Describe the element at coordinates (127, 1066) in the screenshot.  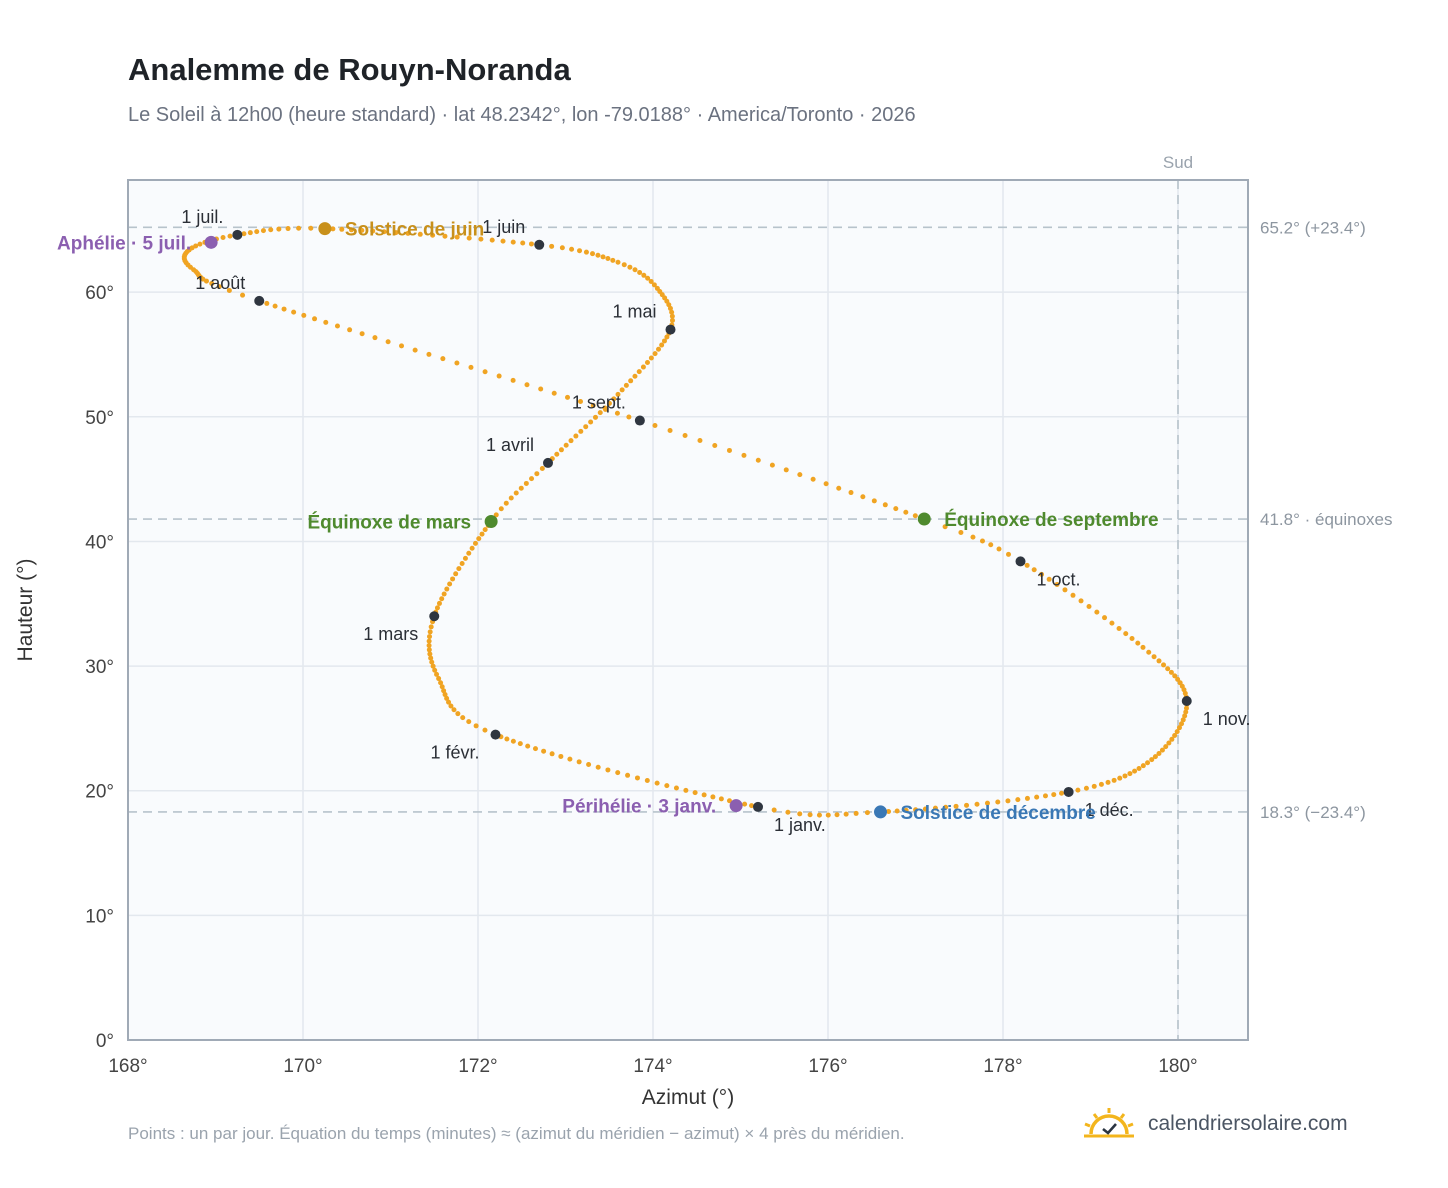
I see `x-tick-label: 168°` at that location.